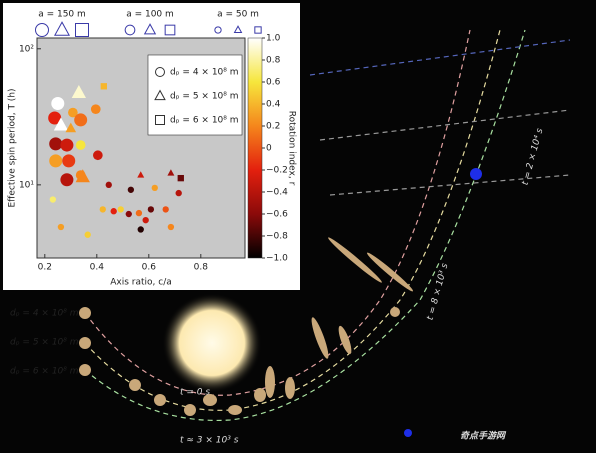 The image size is (596, 453). Describe the element at coordinates (209, 441) in the screenshot. I see `time-label: t ≈ 3 × 10³ s` at that location.